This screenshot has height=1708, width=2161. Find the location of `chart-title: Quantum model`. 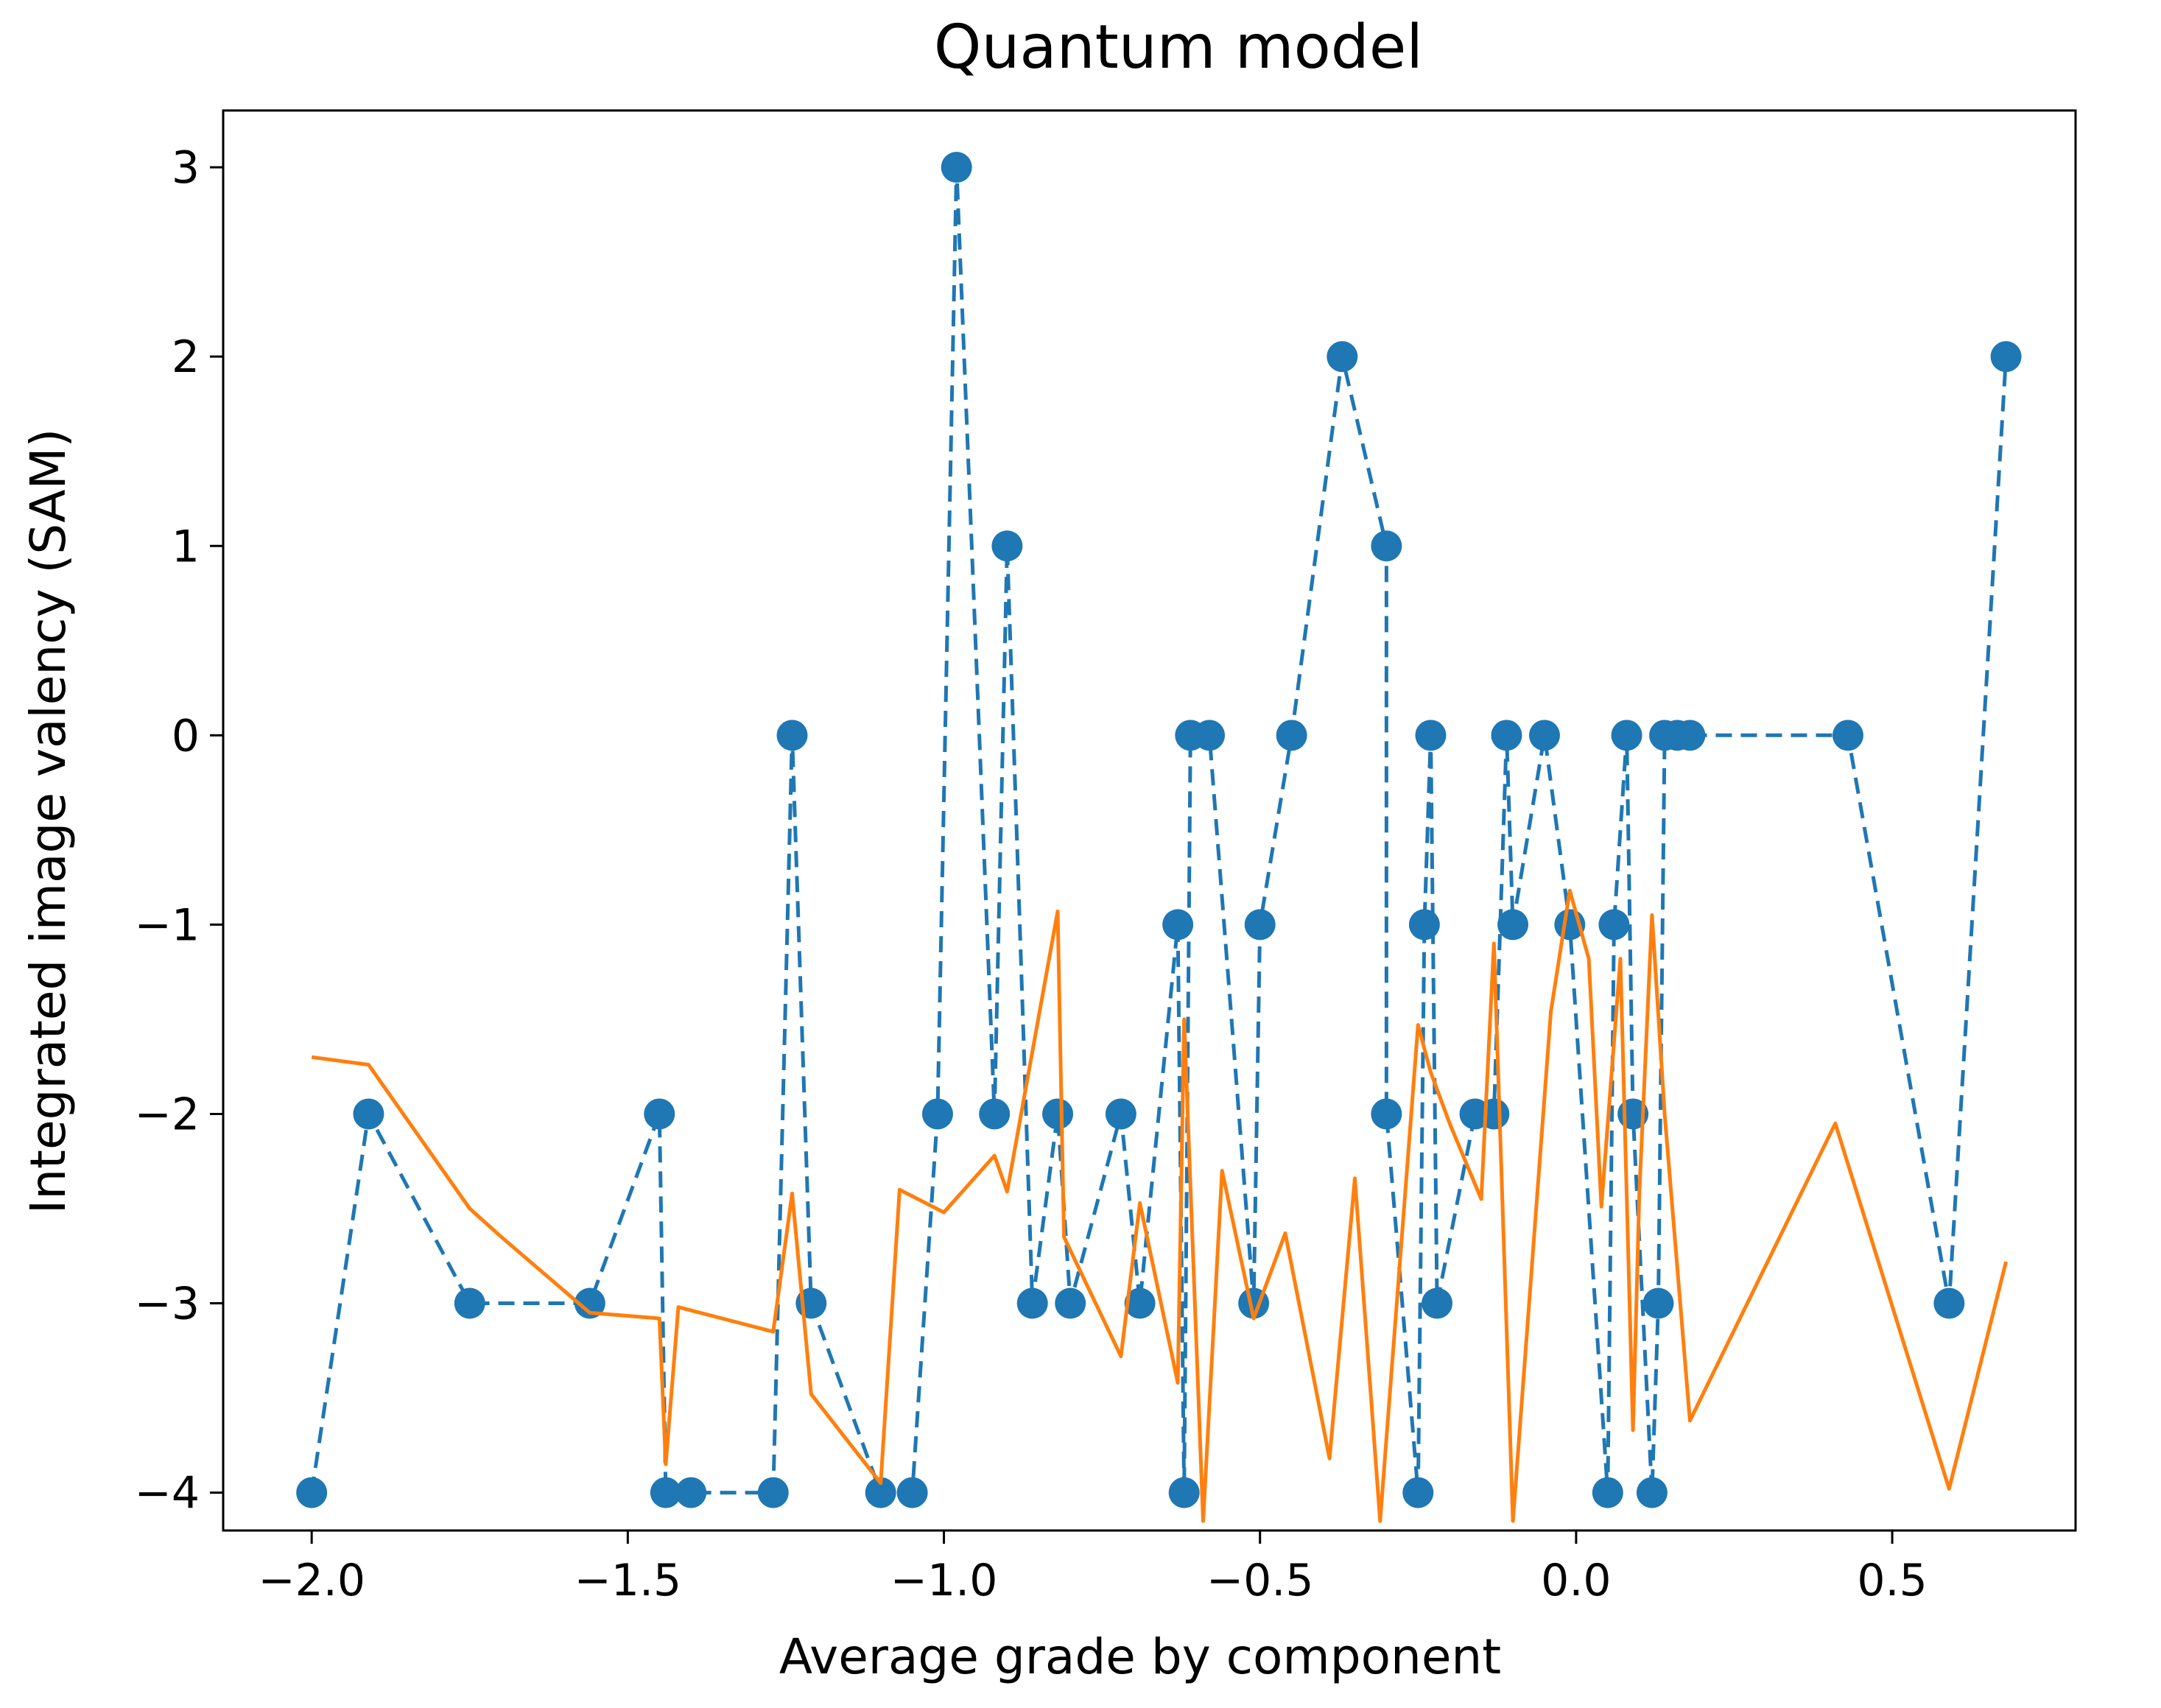

chart-title: Quantum model is located at coordinates (1178, 47).